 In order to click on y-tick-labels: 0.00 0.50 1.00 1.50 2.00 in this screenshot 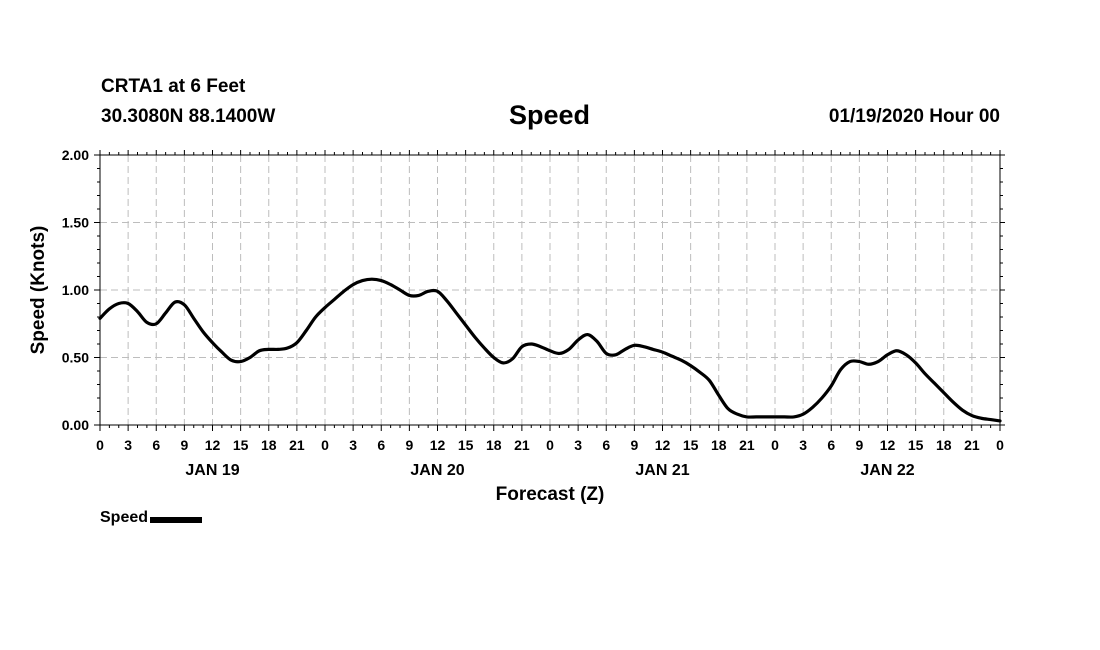, I will do `click(75, 290)`.